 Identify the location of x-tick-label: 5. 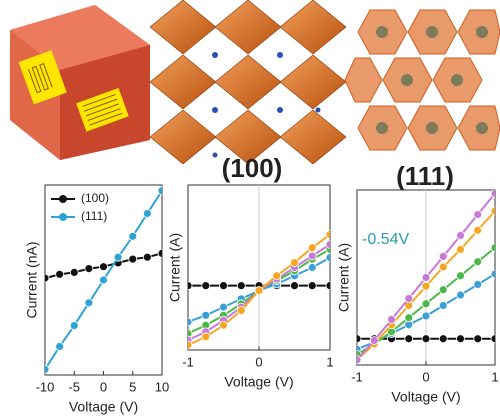
(132, 386).